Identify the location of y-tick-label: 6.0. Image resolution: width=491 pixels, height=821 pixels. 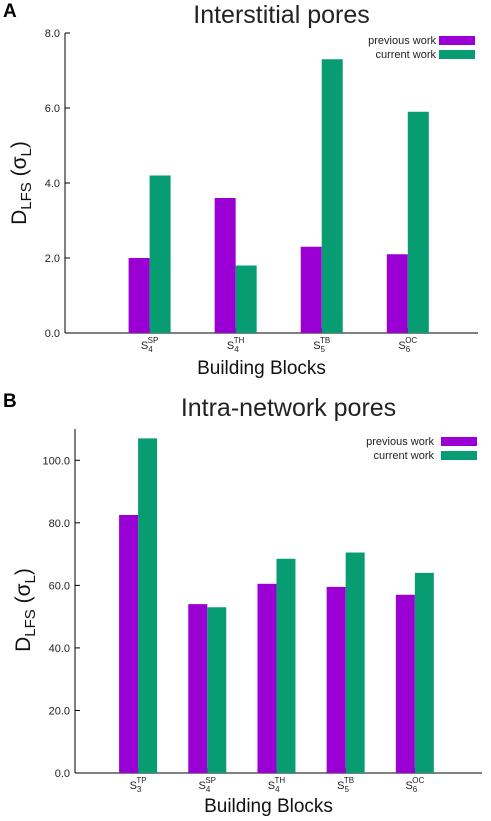
(52, 109).